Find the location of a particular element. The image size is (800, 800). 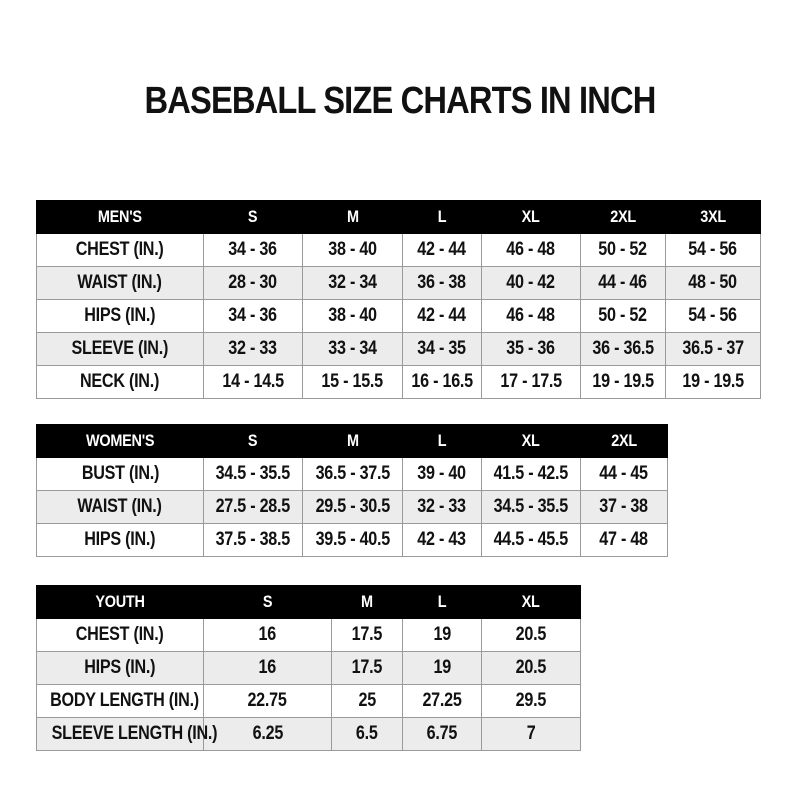

header-label: 3XL is located at coordinates (713, 216).